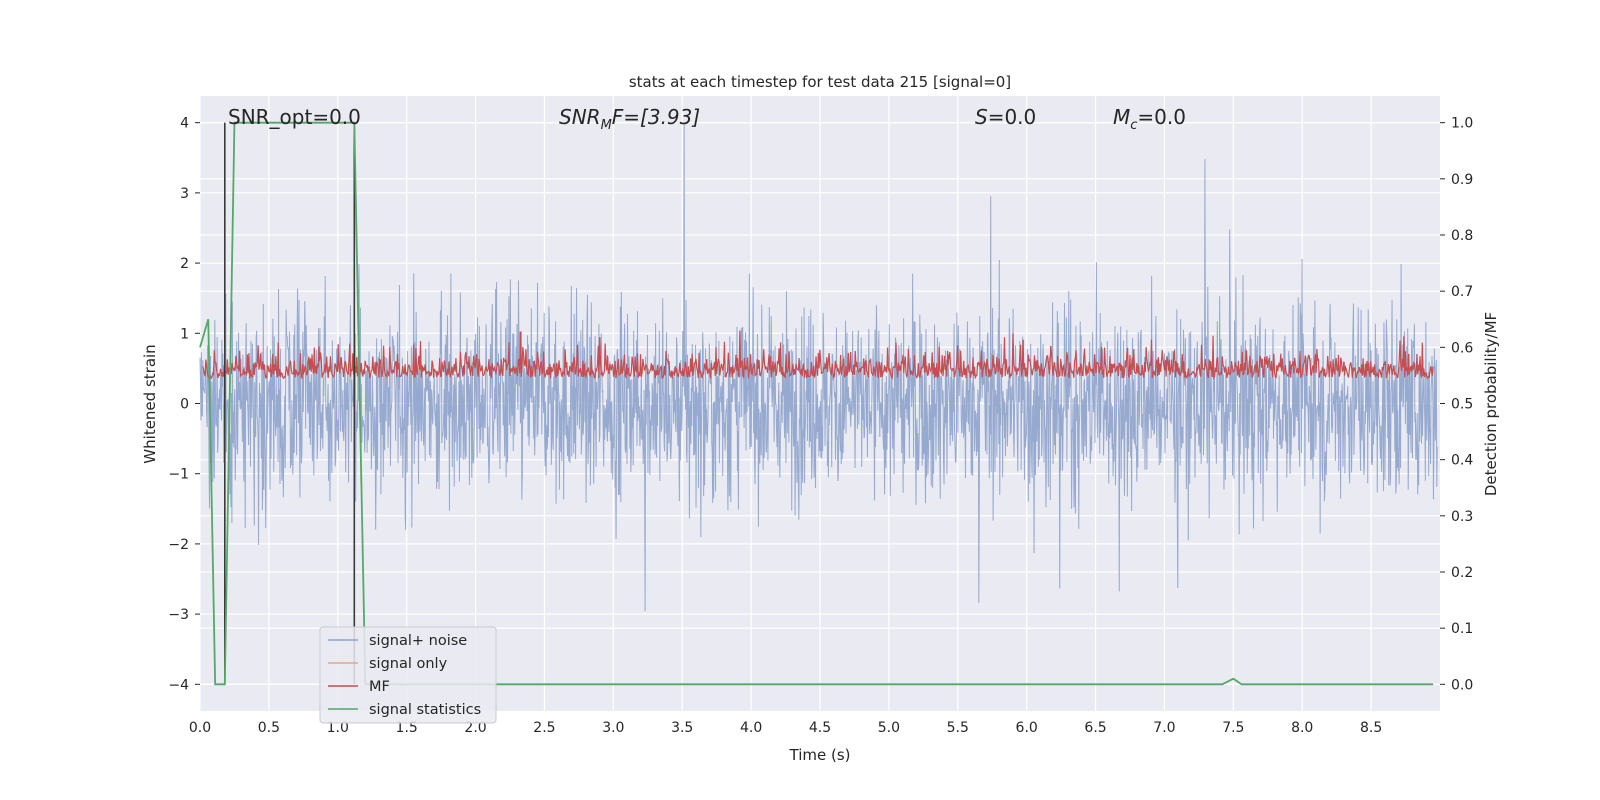 The image size is (1600, 800). I want to click on annotation-snr-mf-tail: F=[3.93], so click(656, 117).